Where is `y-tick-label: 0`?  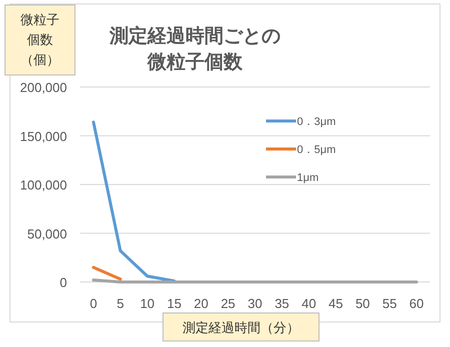
y-tick-label: 0 is located at coordinates (63, 282).